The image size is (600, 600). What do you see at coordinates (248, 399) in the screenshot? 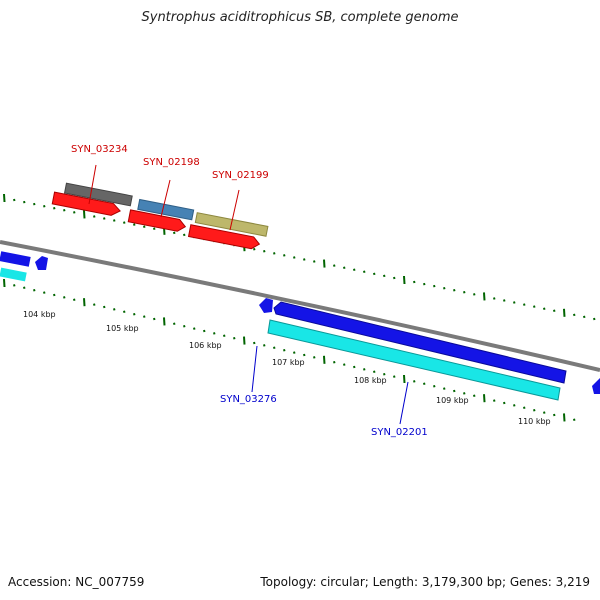
I see `gene-label-syn-03276: SYN_03276` at bounding box center [248, 399].